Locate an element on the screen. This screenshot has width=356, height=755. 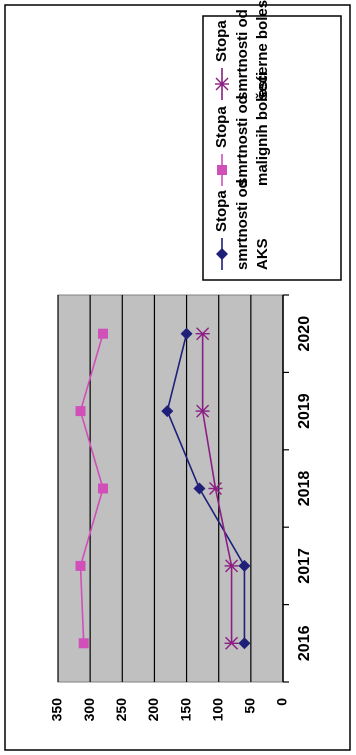
value-tick-label: 0 is located at coordinates (282, 702).